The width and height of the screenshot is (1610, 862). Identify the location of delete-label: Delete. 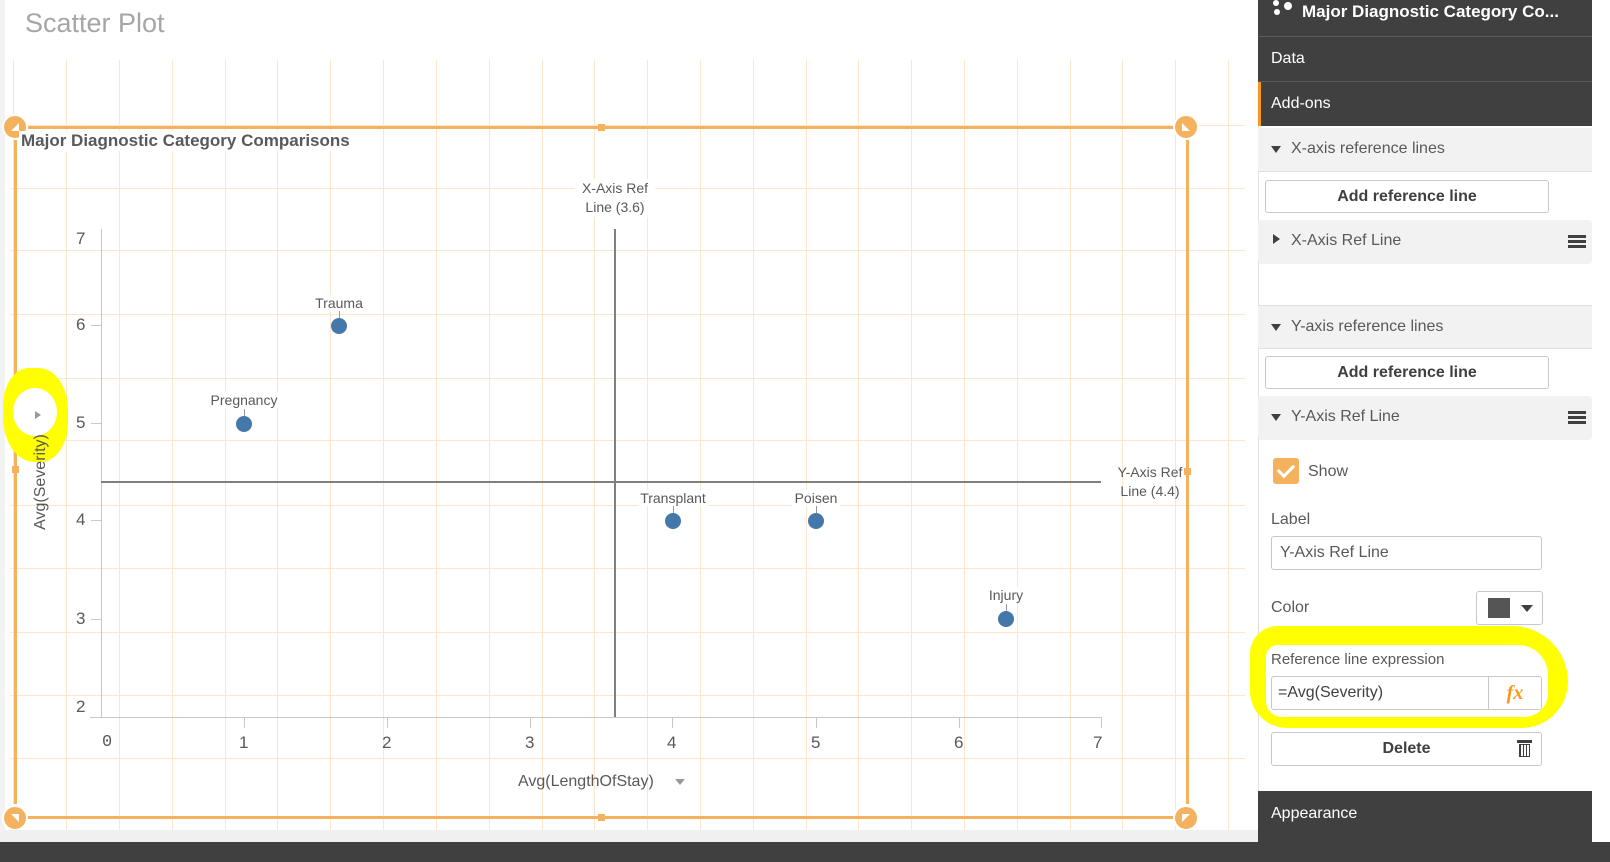
(1406, 748).